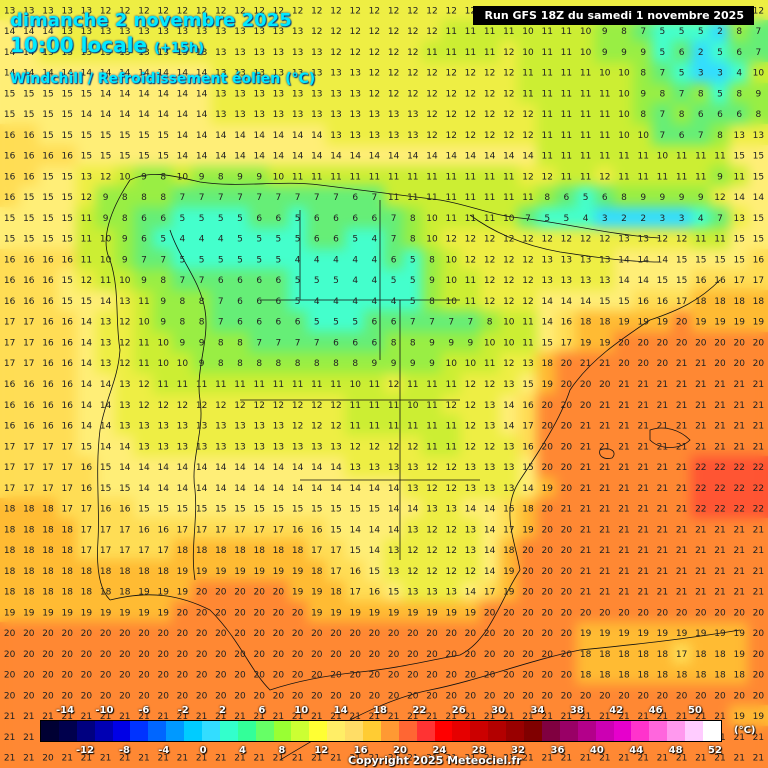 This screenshot has height=768, width=768. I want to click on coastline-west, so click(114, 390).